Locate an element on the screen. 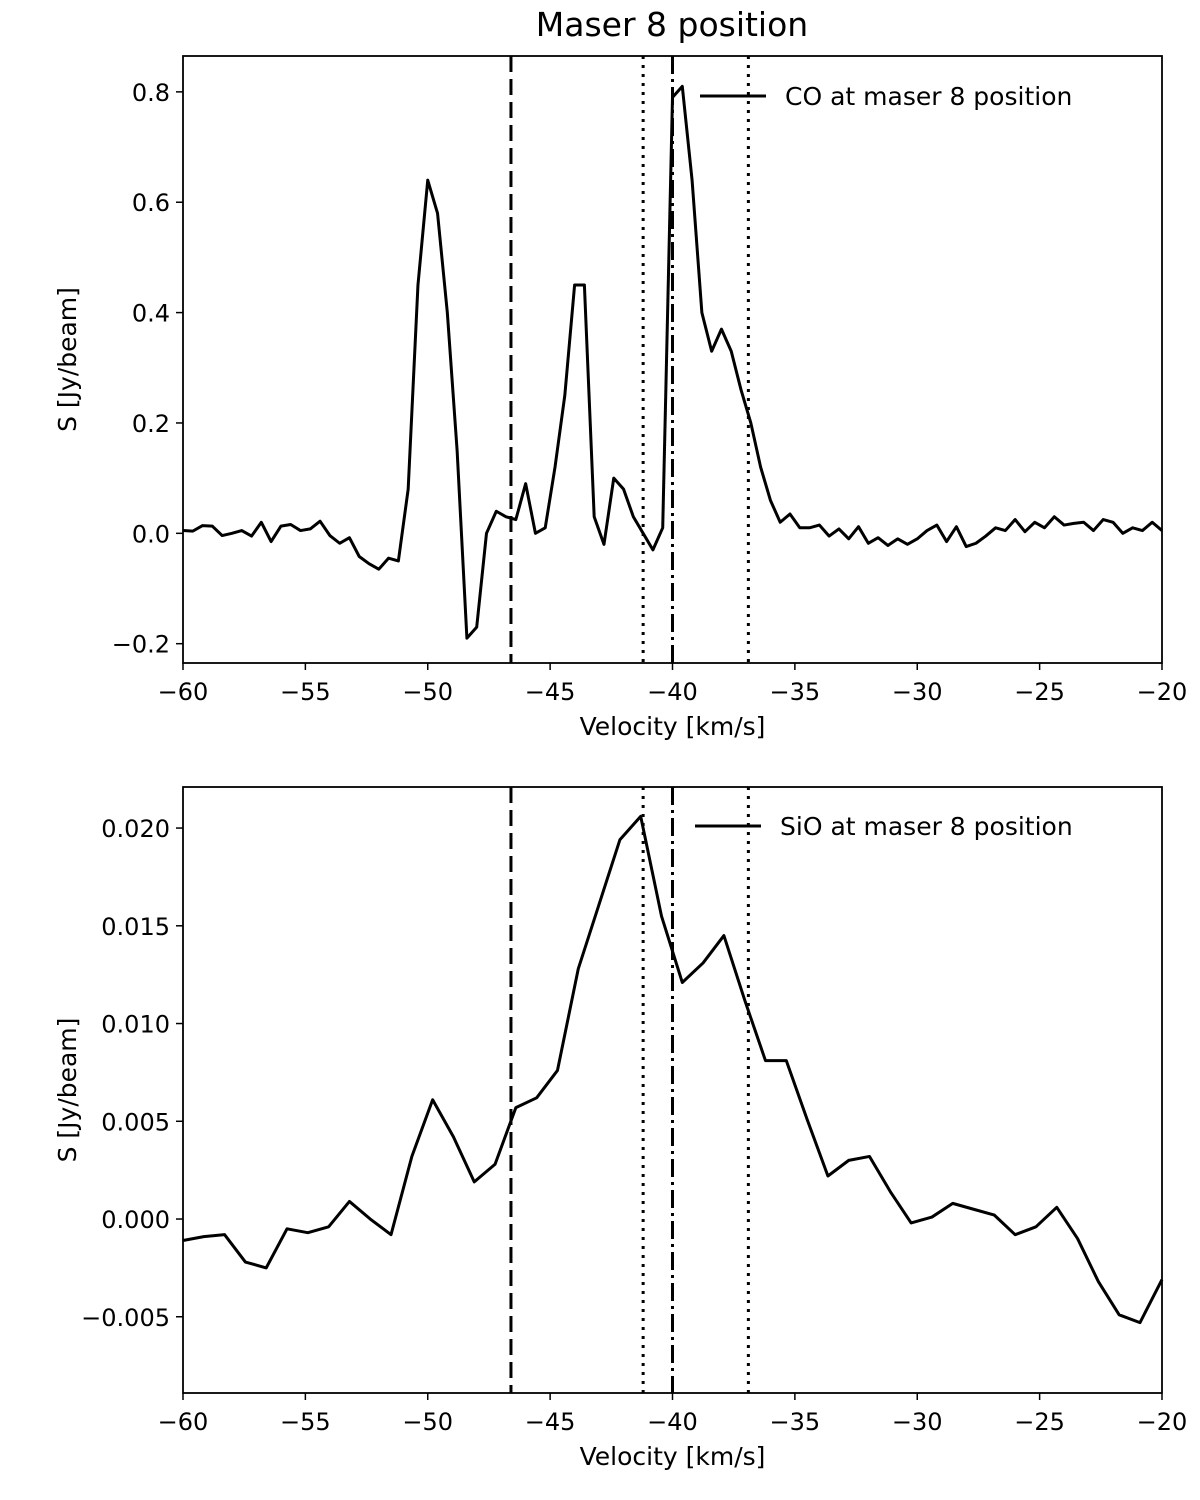  y-tick-label: 0.4 is located at coordinates (151, 314).